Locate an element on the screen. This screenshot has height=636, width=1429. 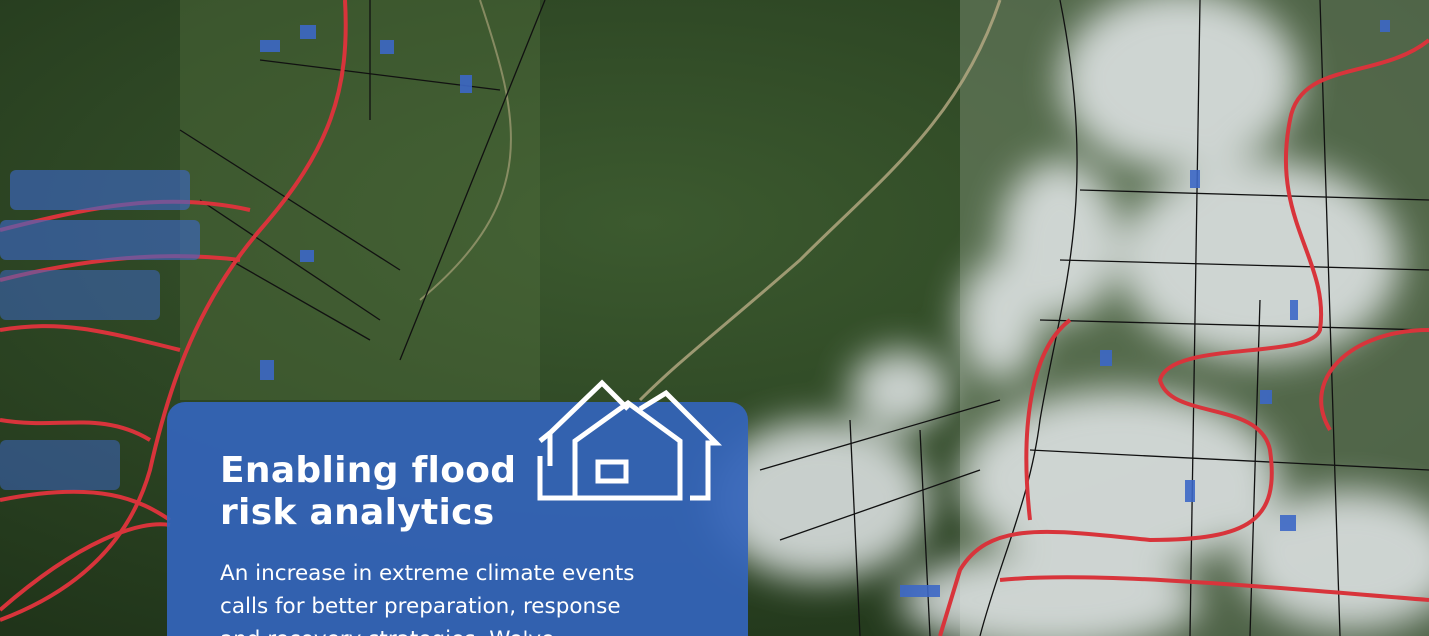
title-line: risk analytics is located at coordinates (357, 512).